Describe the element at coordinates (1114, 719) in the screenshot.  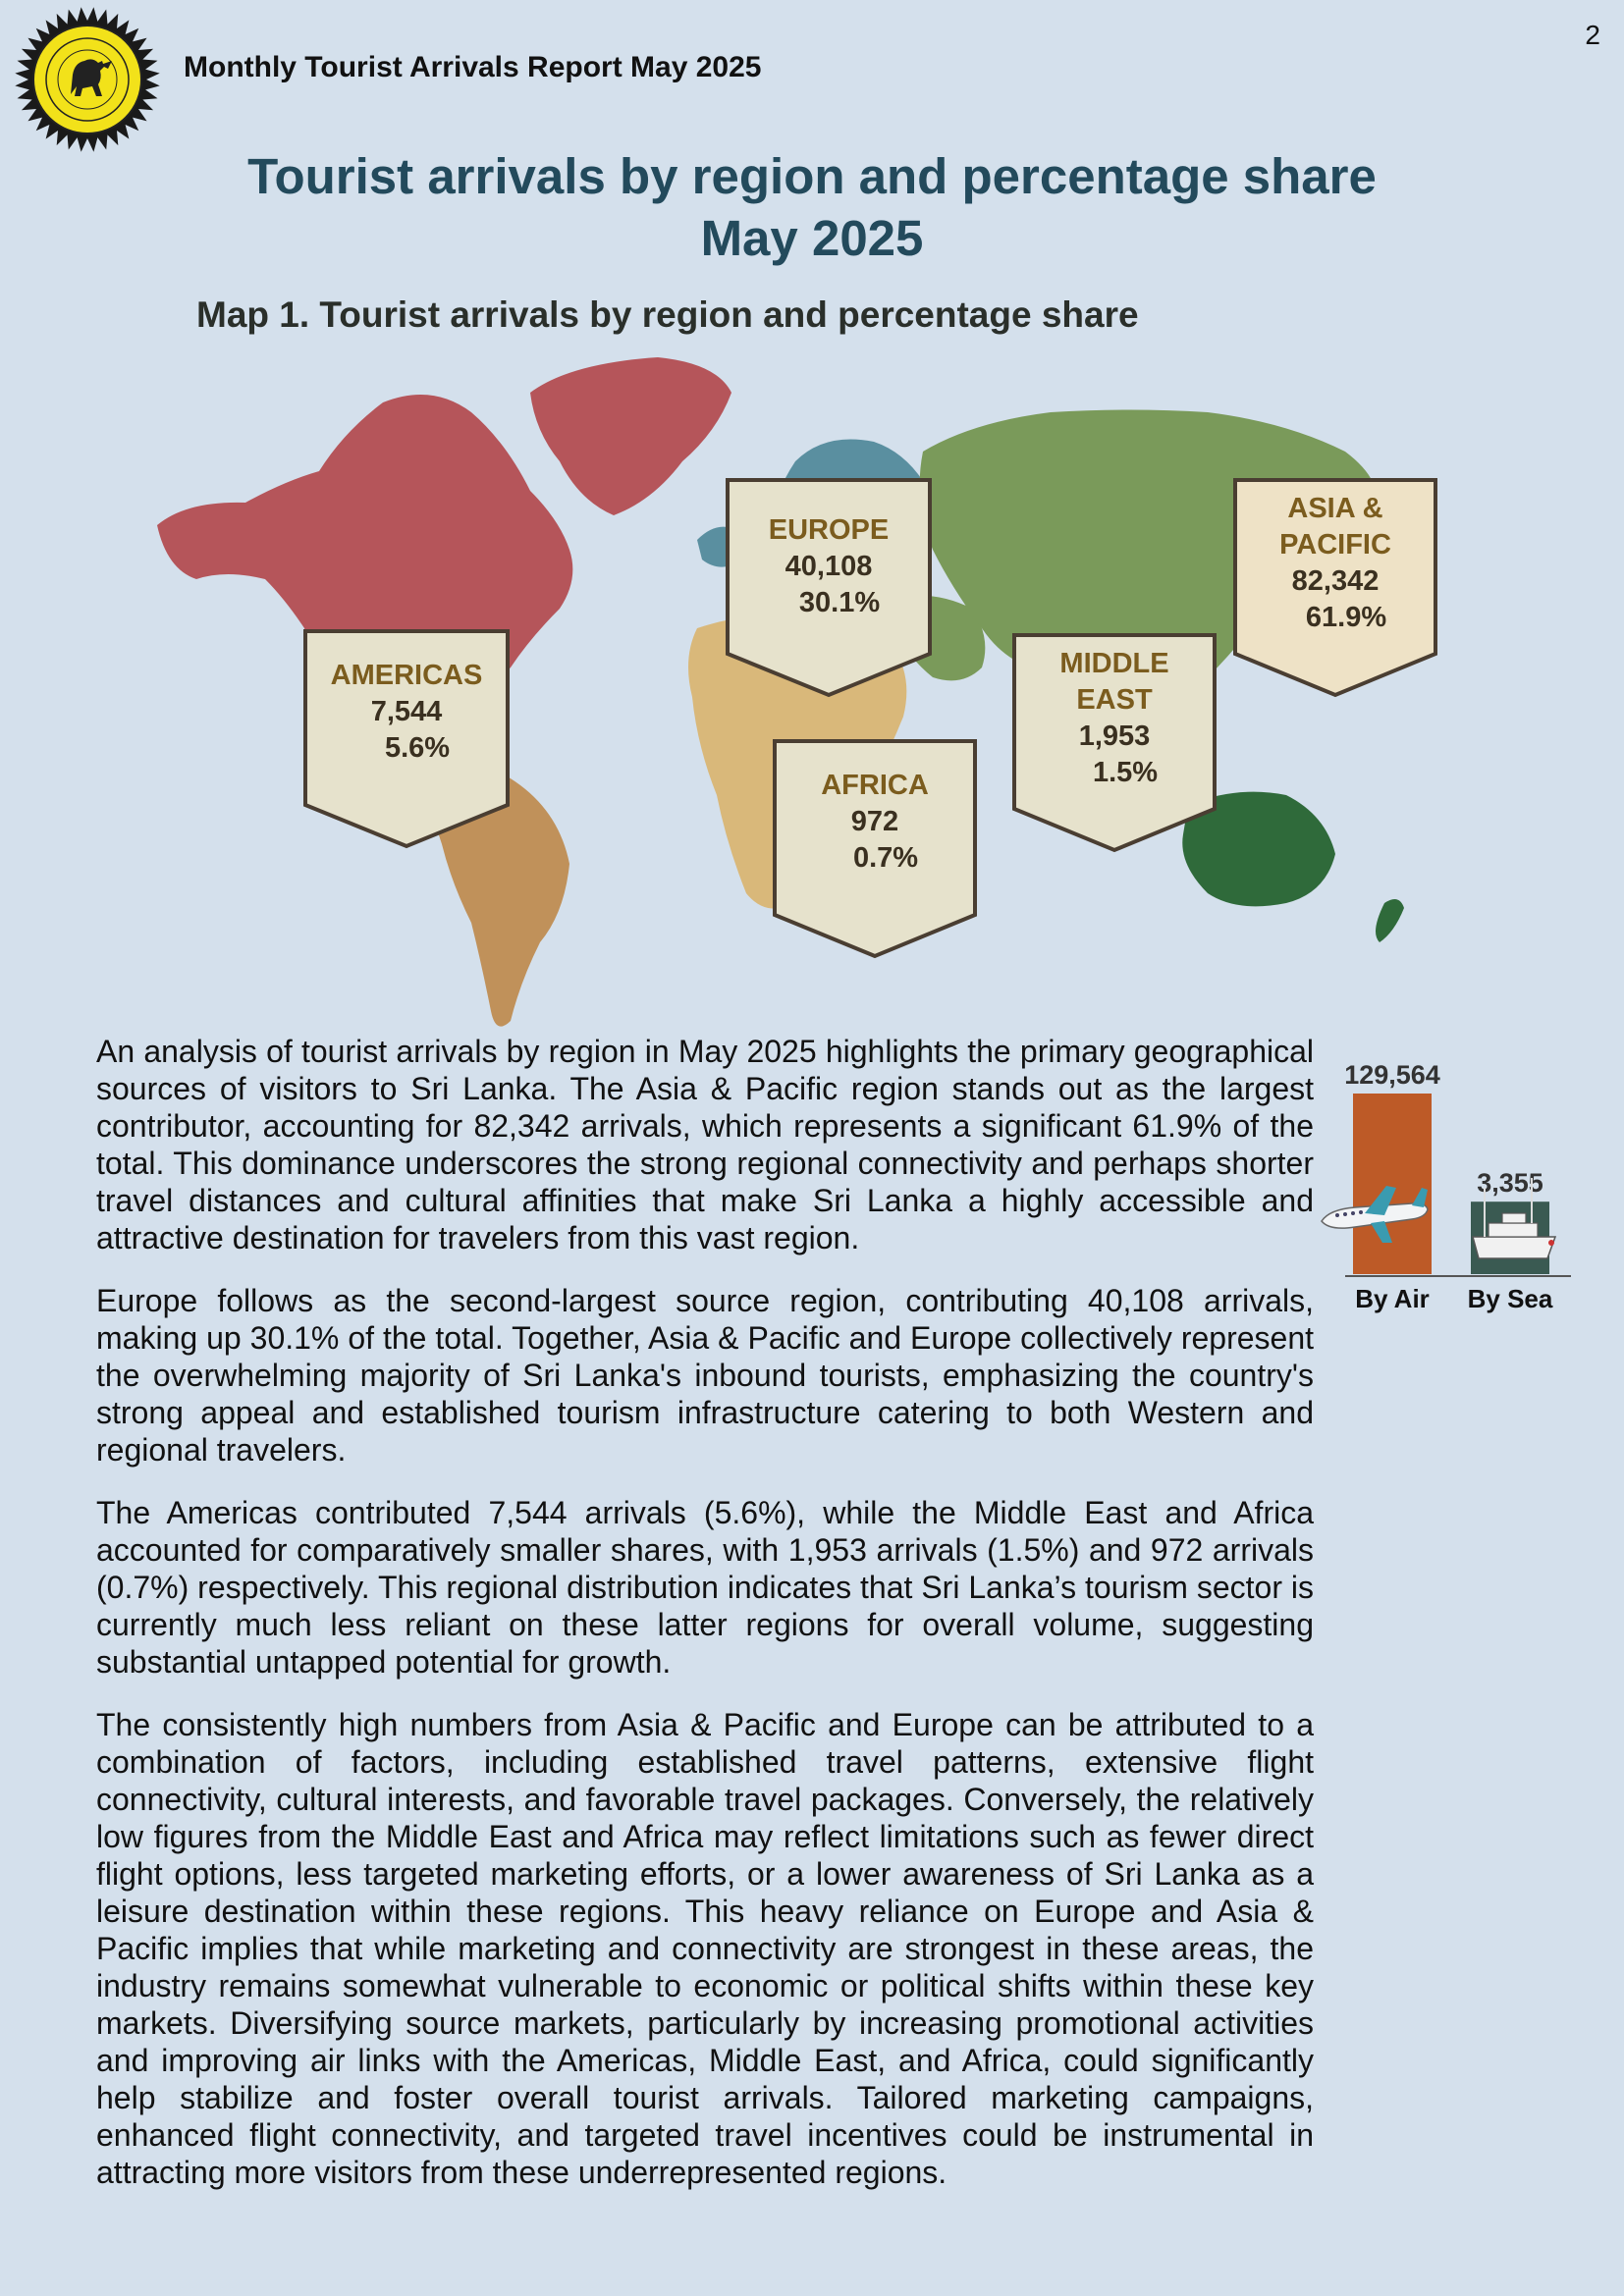
I see `region-label: MIDDLE EAST 1,953 1.5%` at that location.